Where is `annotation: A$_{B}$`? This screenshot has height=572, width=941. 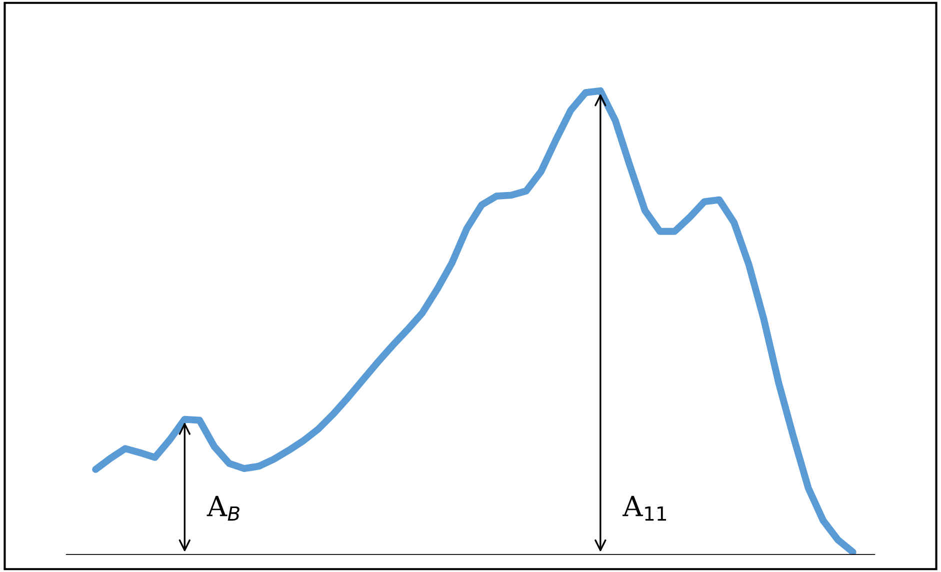 annotation: A$_{B}$ is located at coordinates (223, 508).